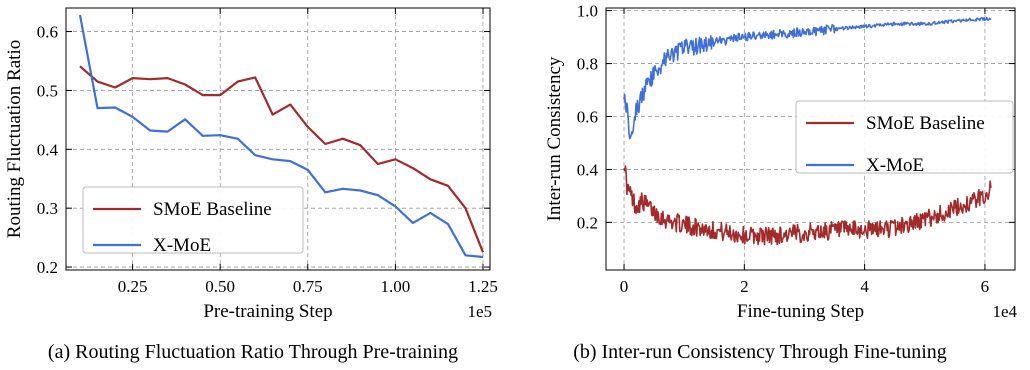 The height and width of the screenshot is (370, 1030). I want to click on x-tick-label: 0, so click(624, 286).